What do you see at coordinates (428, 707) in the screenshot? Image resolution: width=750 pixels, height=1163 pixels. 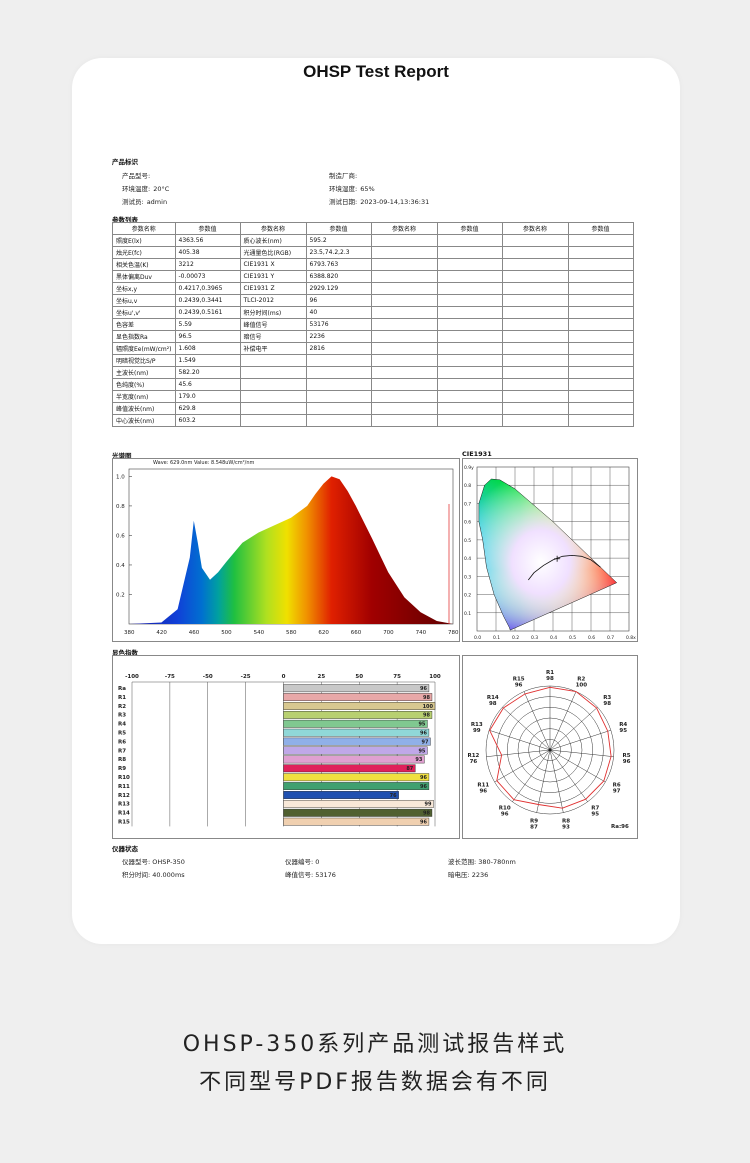 I see `cri-bar-value: 100` at bounding box center [428, 707].